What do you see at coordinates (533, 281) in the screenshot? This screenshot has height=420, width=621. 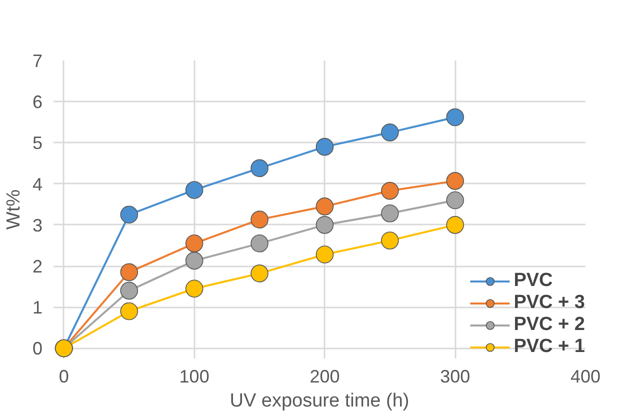 I see `legend-label: PVC` at bounding box center [533, 281].